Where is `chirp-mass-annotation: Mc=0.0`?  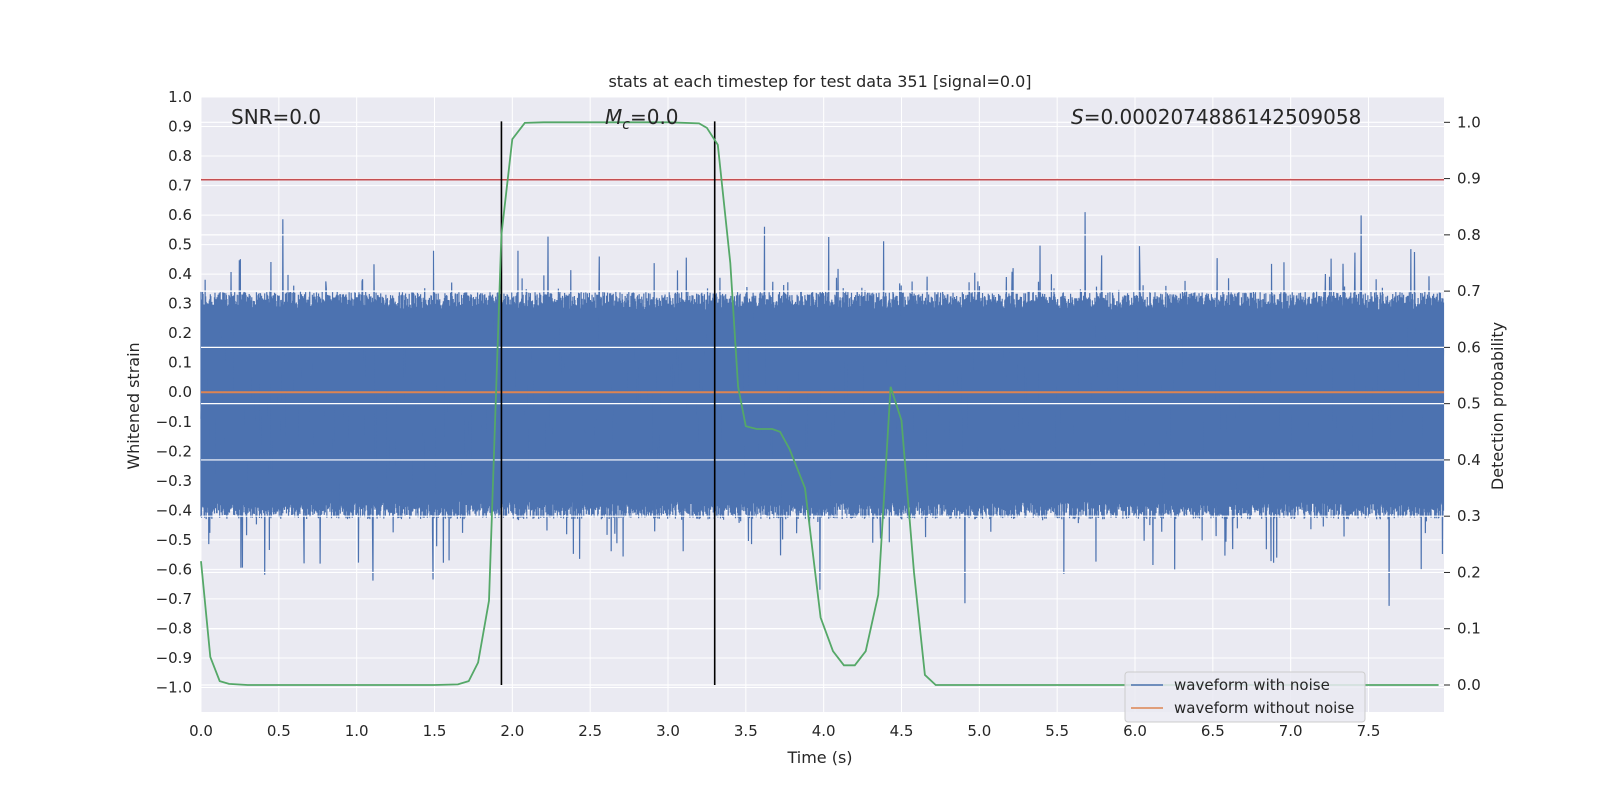
chirp-mass-annotation: Mc=0.0 is located at coordinates (642, 119).